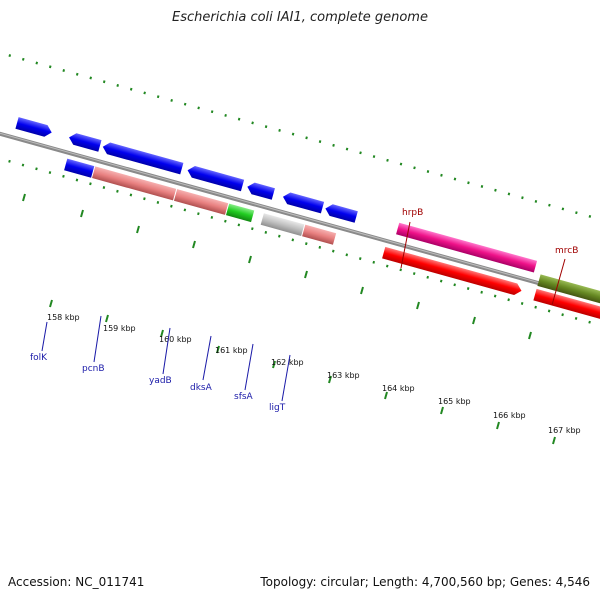 The width and height of the screenshot is (600, 600). What do you see at coordinates (231, 350) in the screenshot?
I see `tick-label: 161 kbp` at bounding box center [231, 350].